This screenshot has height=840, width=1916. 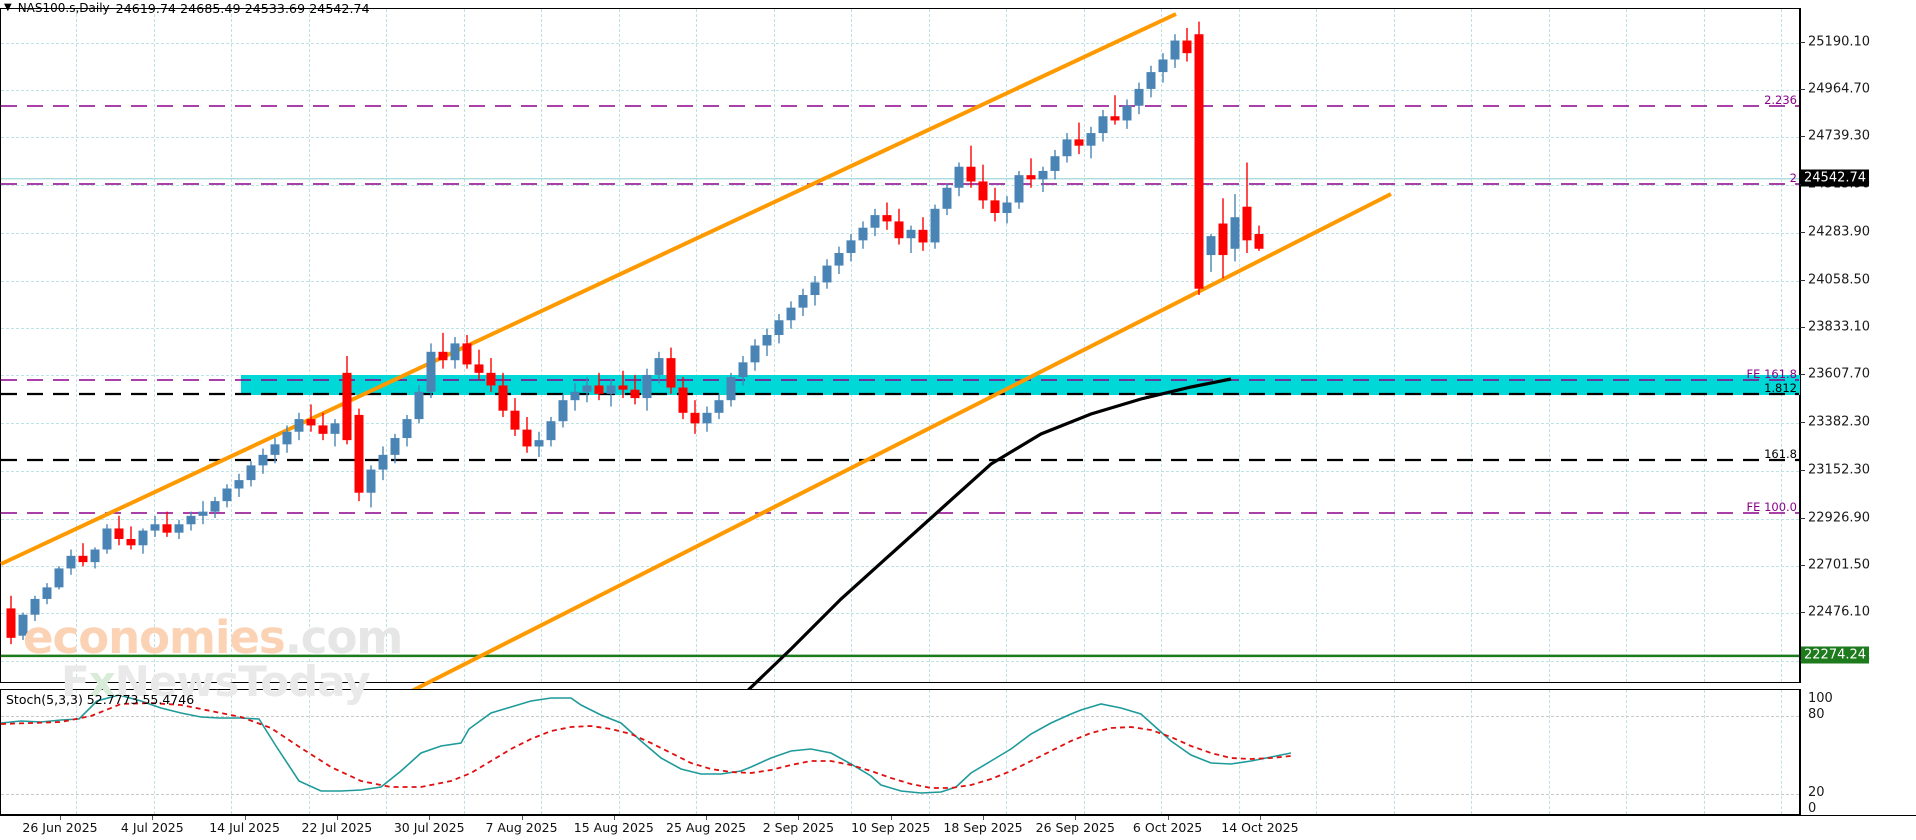 What do you see at coordinates (1820, 698) in the screenshot?
I see `stochastic-tick-label: 100` at bounding box center [1820, 698].